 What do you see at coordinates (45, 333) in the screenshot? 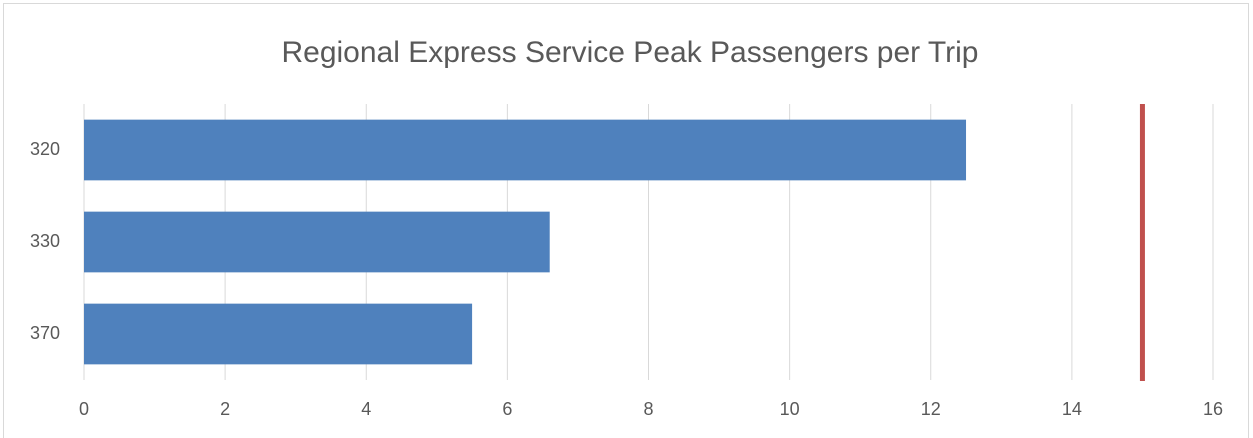
I see `y-tick-label: 370` at bounding box center [45, 333].